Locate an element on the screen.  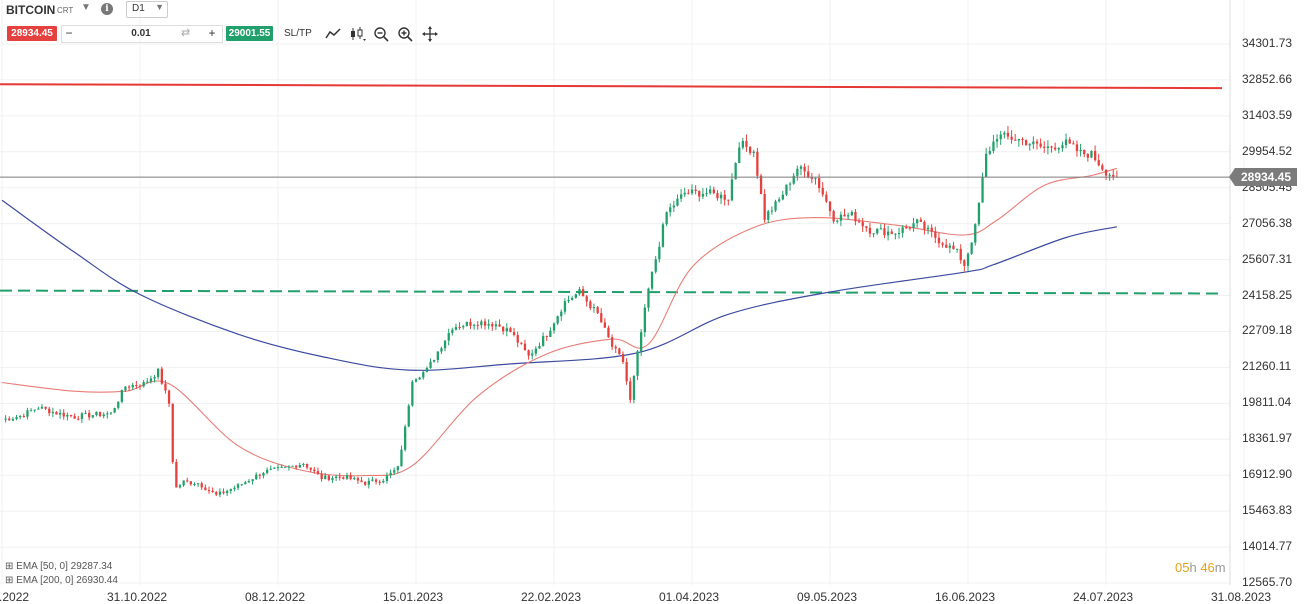
info-icon: i is located at coordinates (107, 9).